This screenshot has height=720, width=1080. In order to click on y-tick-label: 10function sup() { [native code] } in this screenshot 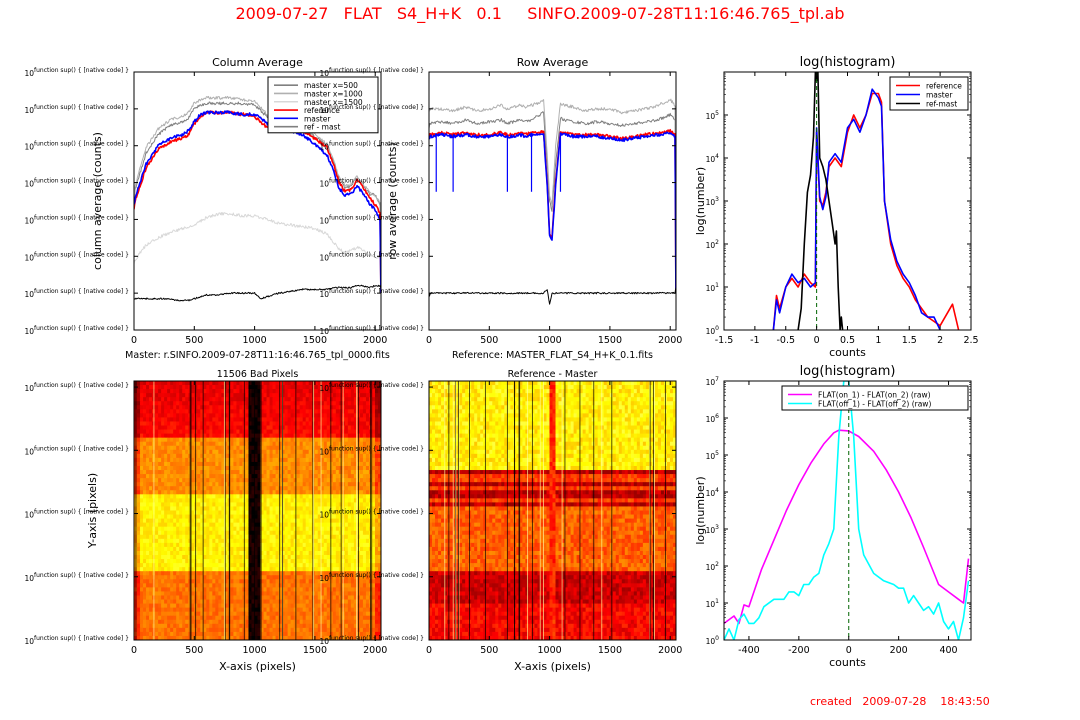, I will do `click(76, 146)`.